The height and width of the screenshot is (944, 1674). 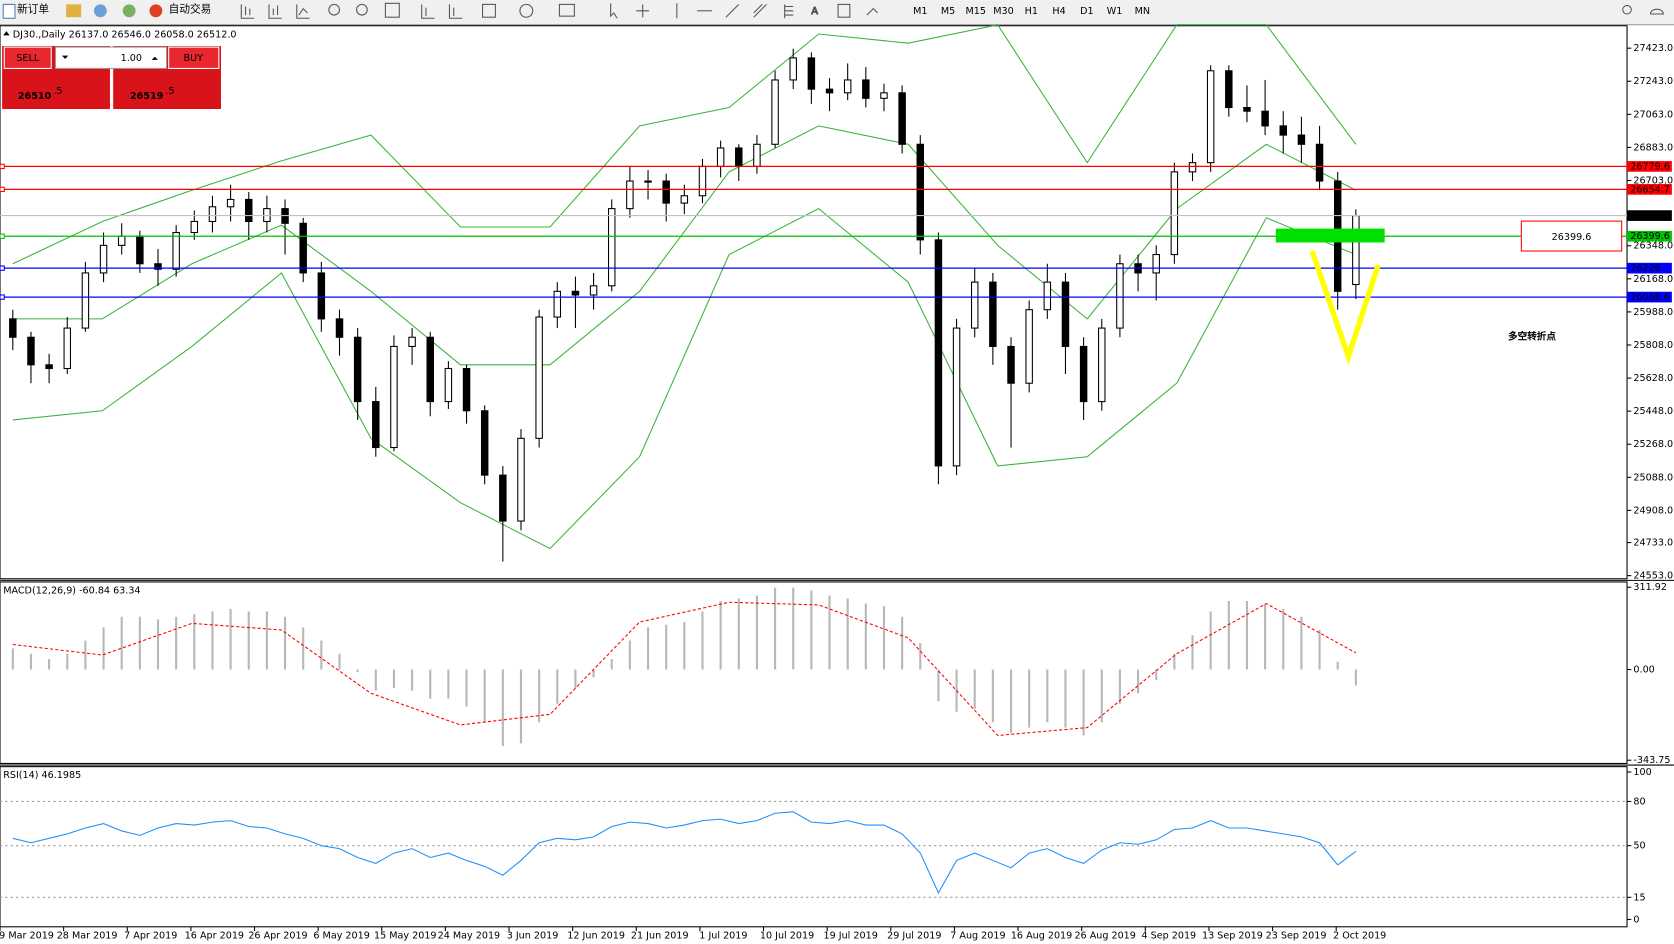 I want to click on y-tick-label: 24733.0, so click(x=1653, y=543).